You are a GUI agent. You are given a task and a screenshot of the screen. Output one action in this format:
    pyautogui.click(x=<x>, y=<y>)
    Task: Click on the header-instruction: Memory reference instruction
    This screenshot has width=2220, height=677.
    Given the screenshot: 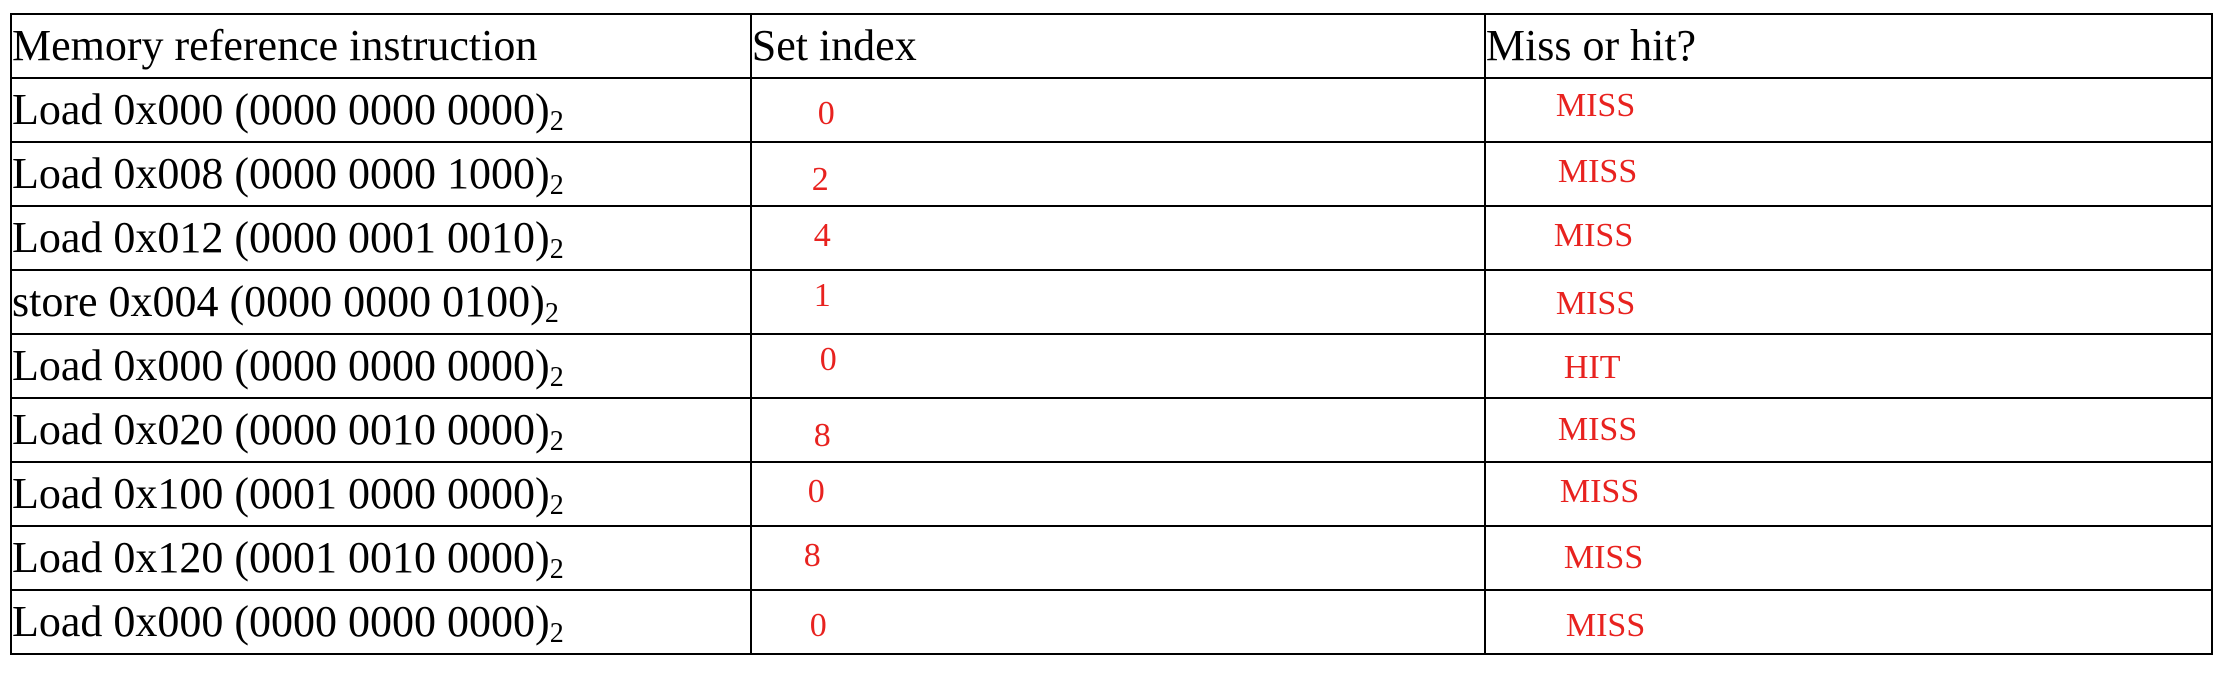 What is the action you would take?
    pyautogui.click(x=381, y=46)
    